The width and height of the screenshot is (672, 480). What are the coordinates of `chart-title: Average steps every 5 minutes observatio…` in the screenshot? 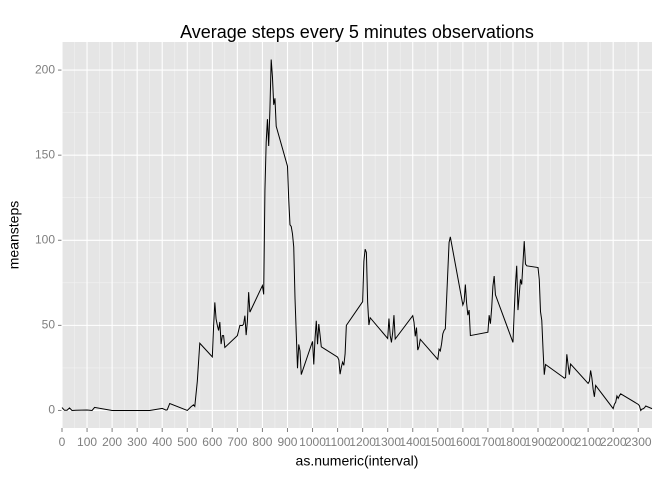 It's located at (357, 32).